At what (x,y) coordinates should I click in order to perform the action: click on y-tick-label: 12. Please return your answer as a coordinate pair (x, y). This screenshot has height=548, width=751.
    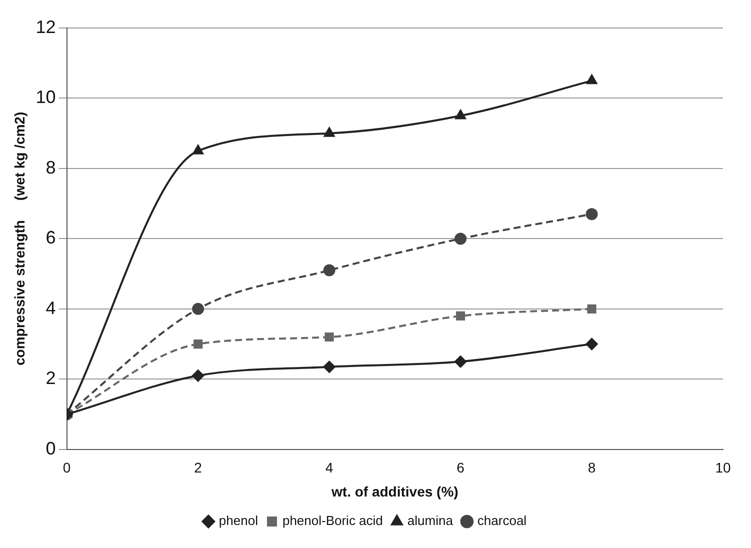
    Looking at the image, I should click on (46, 26).